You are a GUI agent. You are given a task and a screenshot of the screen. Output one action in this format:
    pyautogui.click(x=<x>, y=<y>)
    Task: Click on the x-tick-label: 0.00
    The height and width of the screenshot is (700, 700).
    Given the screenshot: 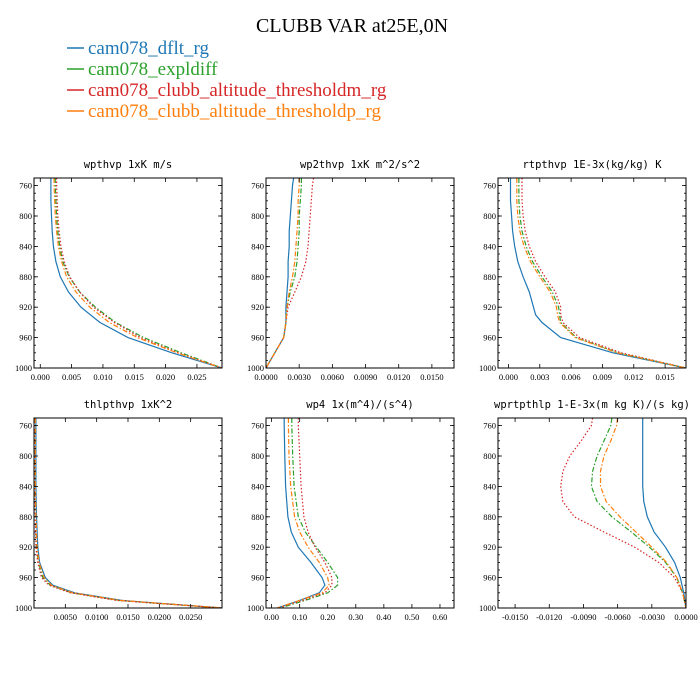 What is the action you would take?
    pyautogui.click(x=271, y=617)
    